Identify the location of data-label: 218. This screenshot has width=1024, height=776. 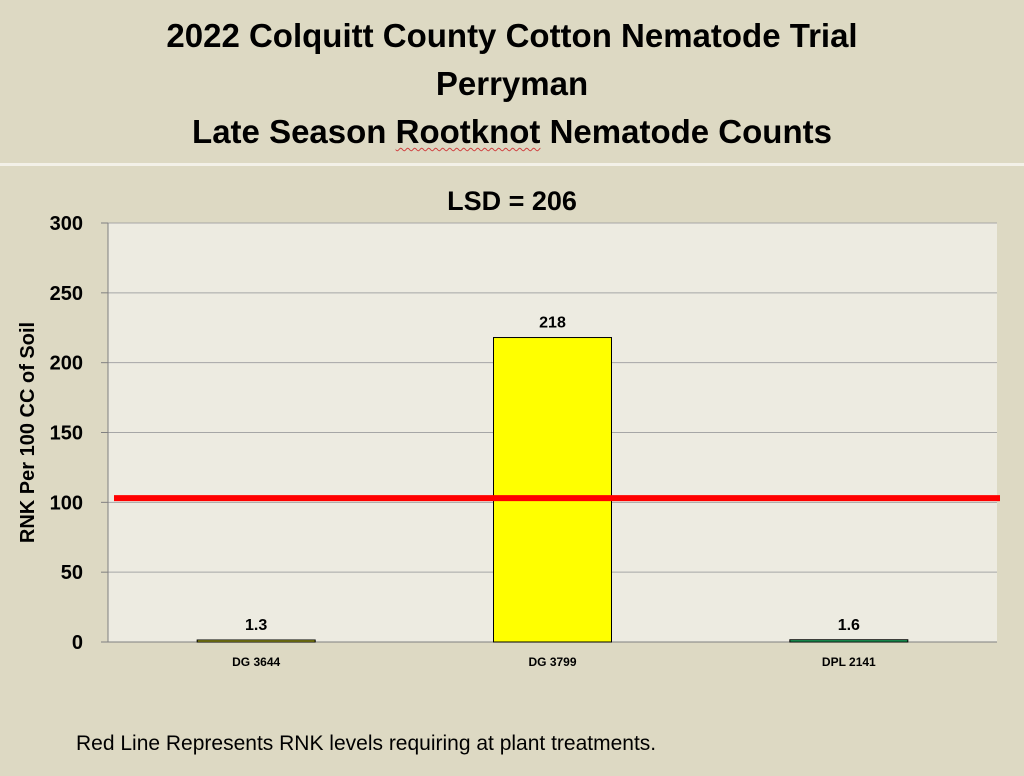
(552, 323).